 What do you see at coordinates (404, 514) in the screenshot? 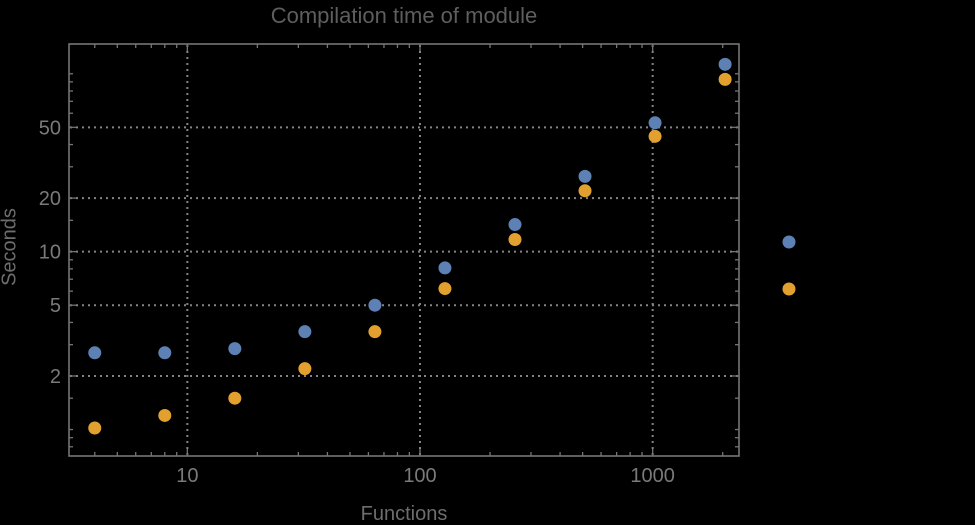
I see `x-axis-label: Functions` at bounding box center [404, 514].